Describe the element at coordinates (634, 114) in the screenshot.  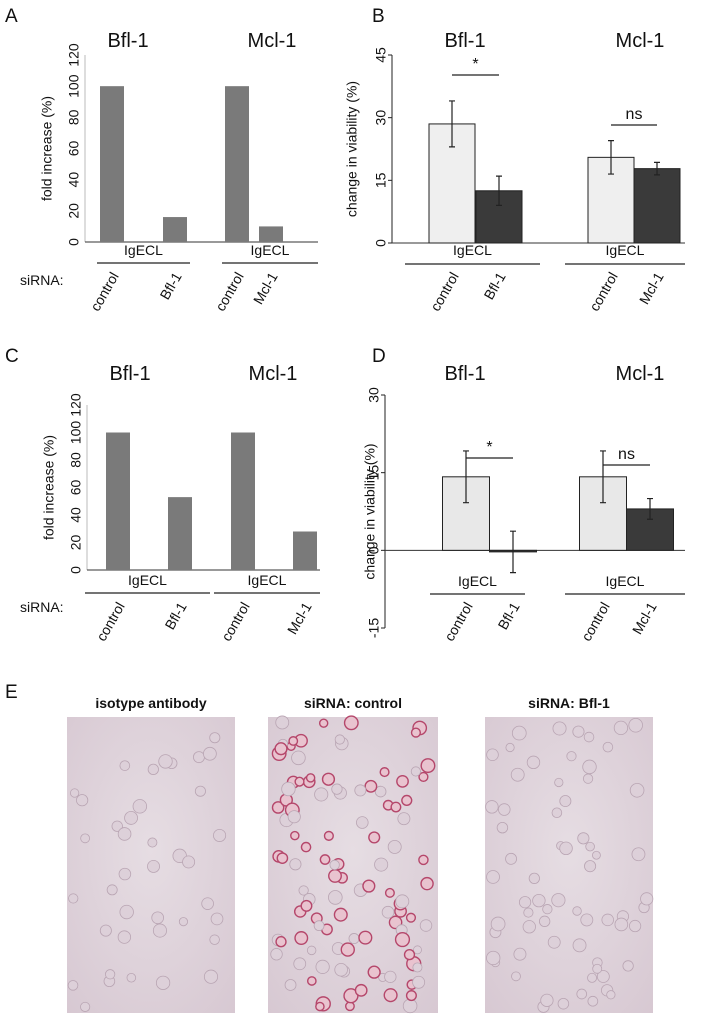
I see `significance-label: ns` at that location.